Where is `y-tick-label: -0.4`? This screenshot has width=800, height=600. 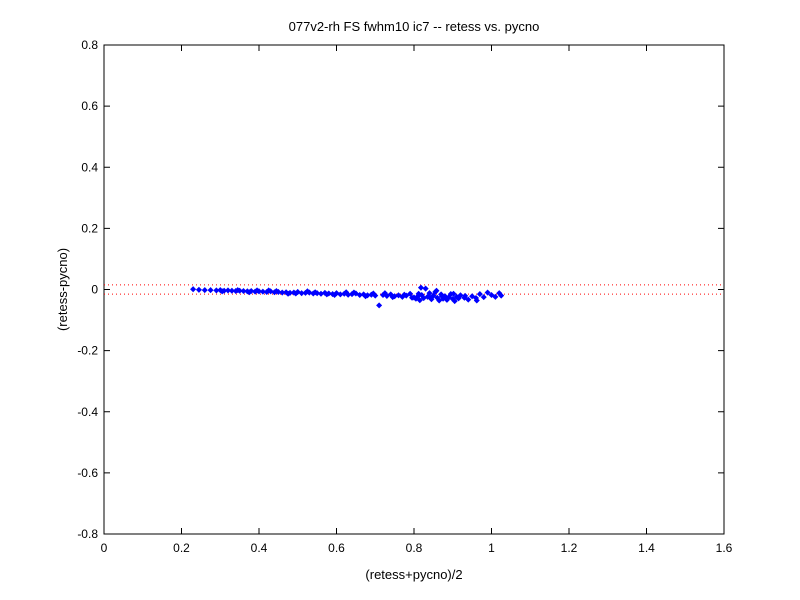
y-tick-label: -0.4 is located at coordinates (87, 412).